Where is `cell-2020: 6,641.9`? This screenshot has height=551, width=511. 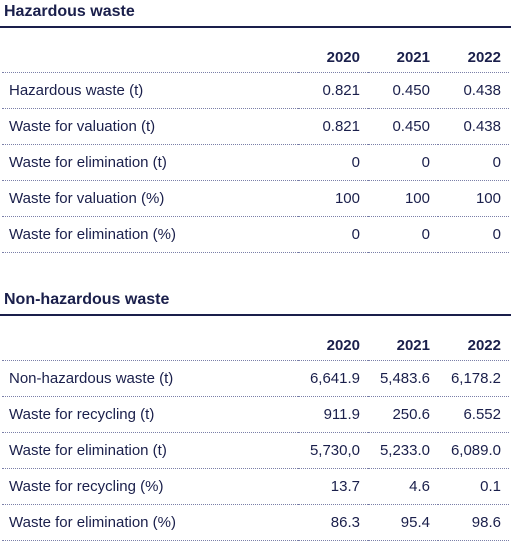
cell-2020: 6,641.9 is located at coordinates (334, 378).